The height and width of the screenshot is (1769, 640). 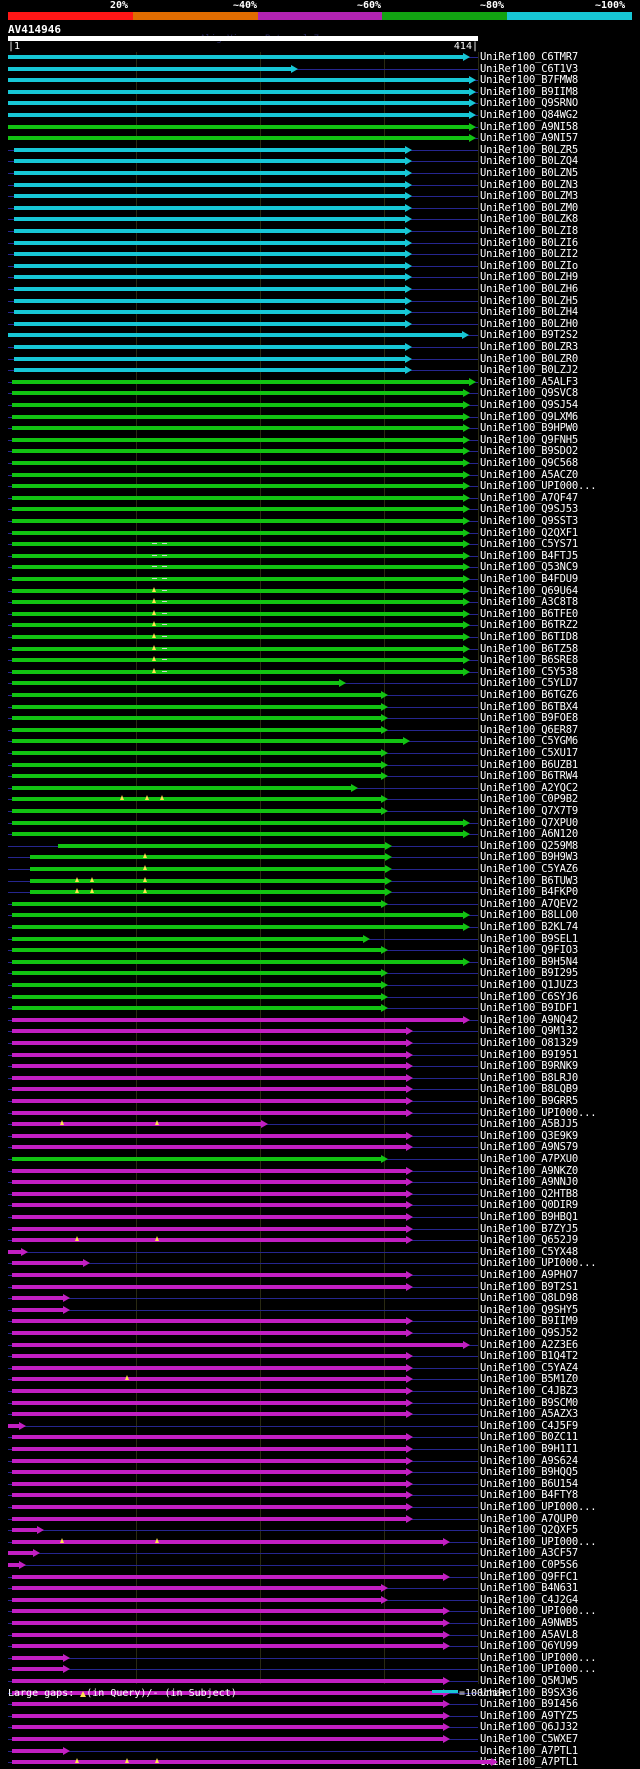 What do you see at coordinates (529, 521) in the screenshot?
I see `hit-label: UniRef100_Q9SST3` at bounding box center [529, 521].